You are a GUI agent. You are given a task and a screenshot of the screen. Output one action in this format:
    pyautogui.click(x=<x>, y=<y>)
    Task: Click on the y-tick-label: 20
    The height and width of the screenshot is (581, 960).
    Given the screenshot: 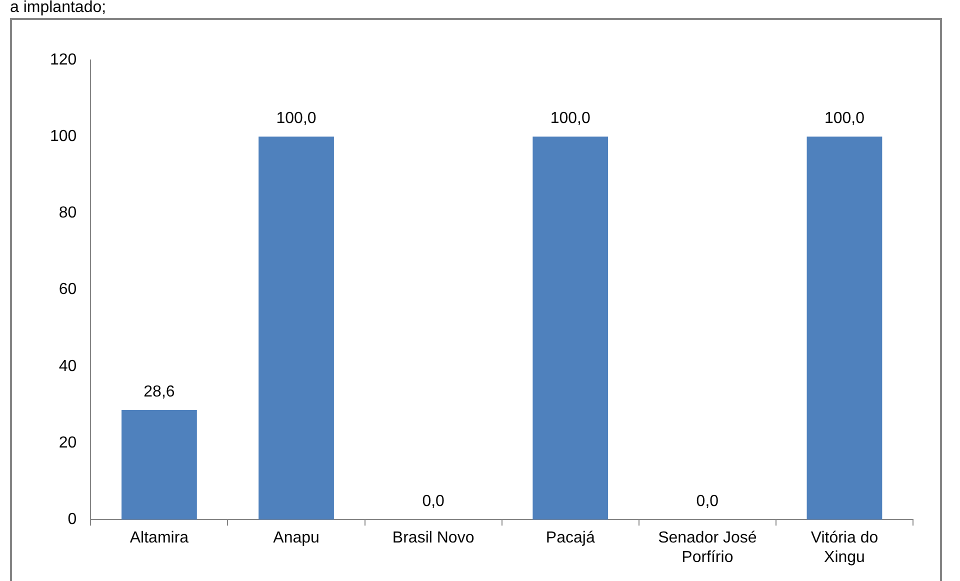 What is the action you would take?
    pyautogui.click(x=67, y=443)
    